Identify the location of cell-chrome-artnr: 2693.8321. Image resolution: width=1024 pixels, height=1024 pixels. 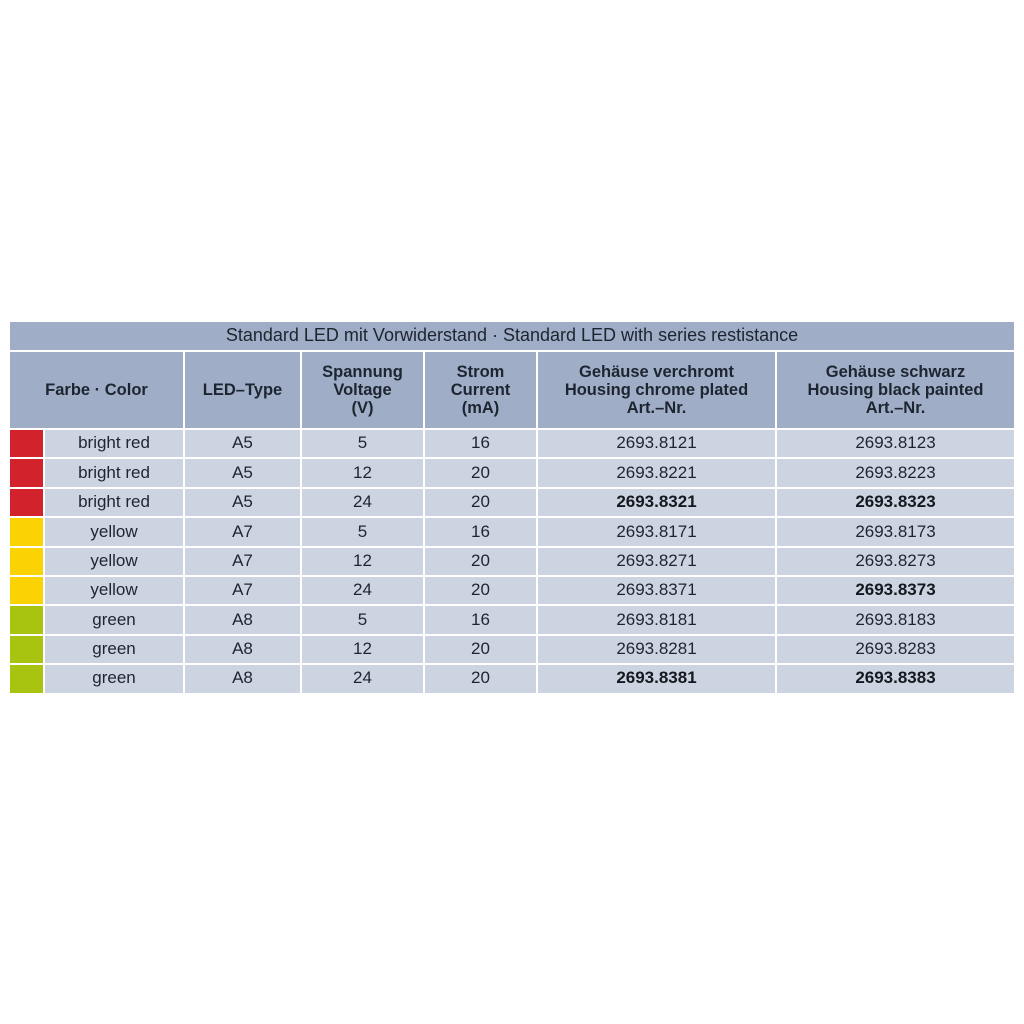
(656, 502).